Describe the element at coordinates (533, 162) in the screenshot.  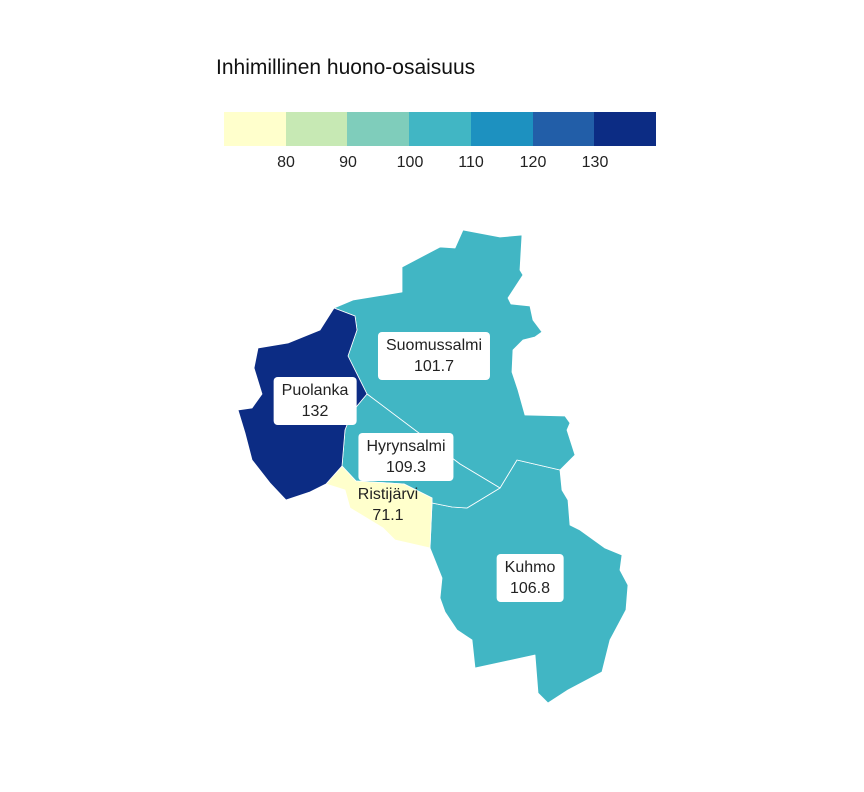
I see `legend-tick: 120` at that location.